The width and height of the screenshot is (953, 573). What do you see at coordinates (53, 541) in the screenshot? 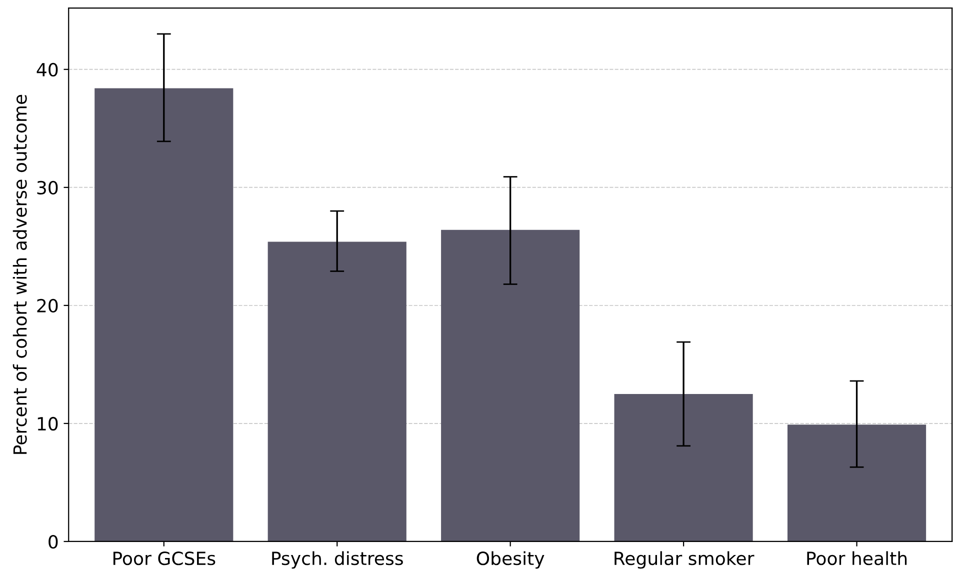
I see `y-tick-label: 0` at bounding box center [53, 541].